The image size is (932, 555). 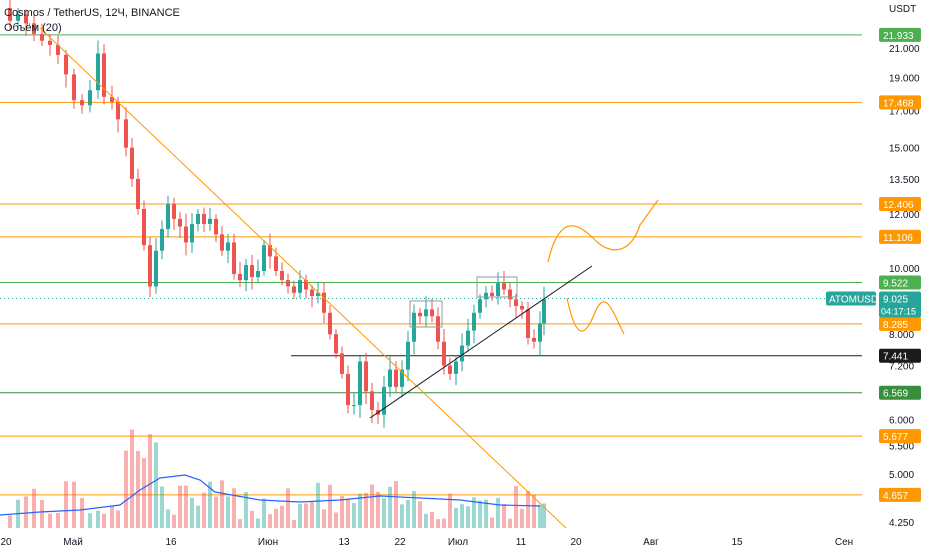 What do you see at coordinates (92, 13) in the screenshot?
I see `symbol-title: Cosmos / TetherUS, 12Ч, BINANCE` at bounding box center [92, 13].